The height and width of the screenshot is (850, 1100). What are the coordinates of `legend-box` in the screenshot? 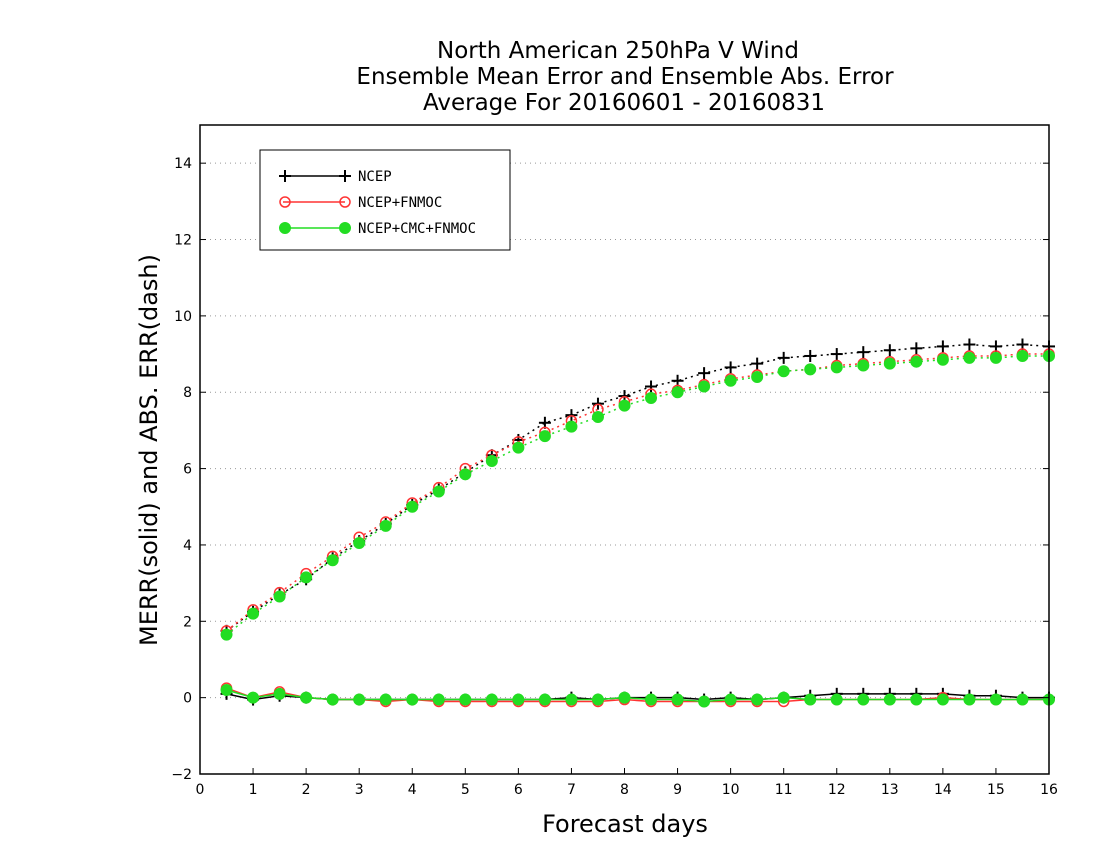 It's located at (385, 200).